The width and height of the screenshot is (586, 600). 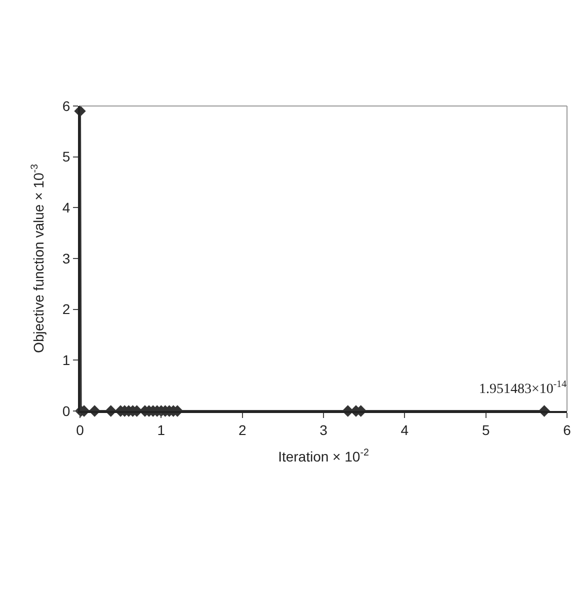 I want to click on y-tick-label: 5, so click(x=66, y=156).